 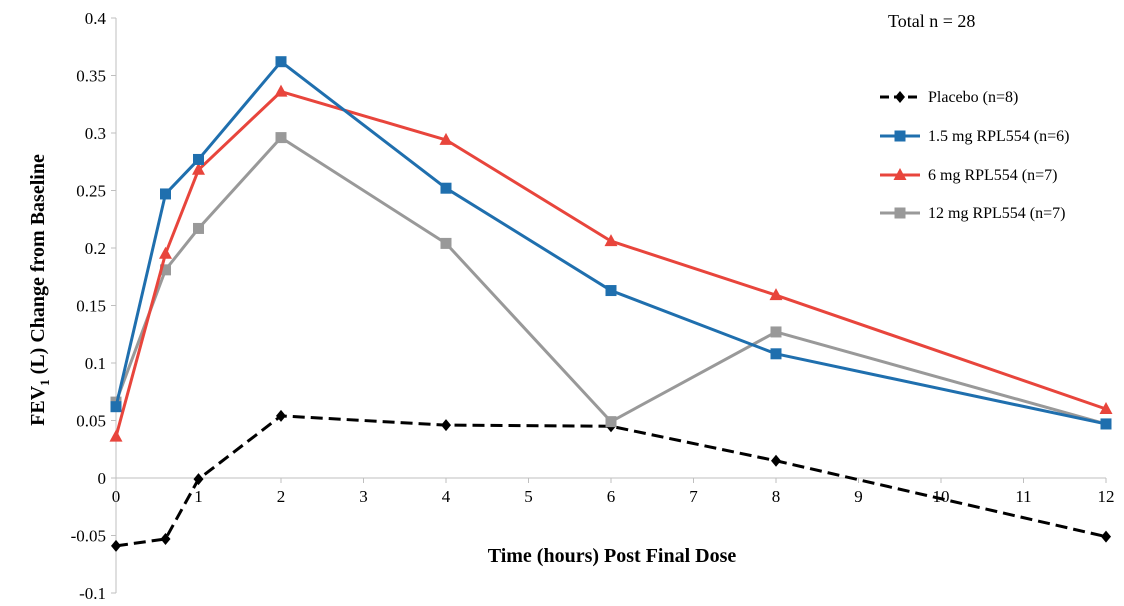 I want to click on x-axis-title: Time (hours) Post Final Dose, so click(x=612, y=556).